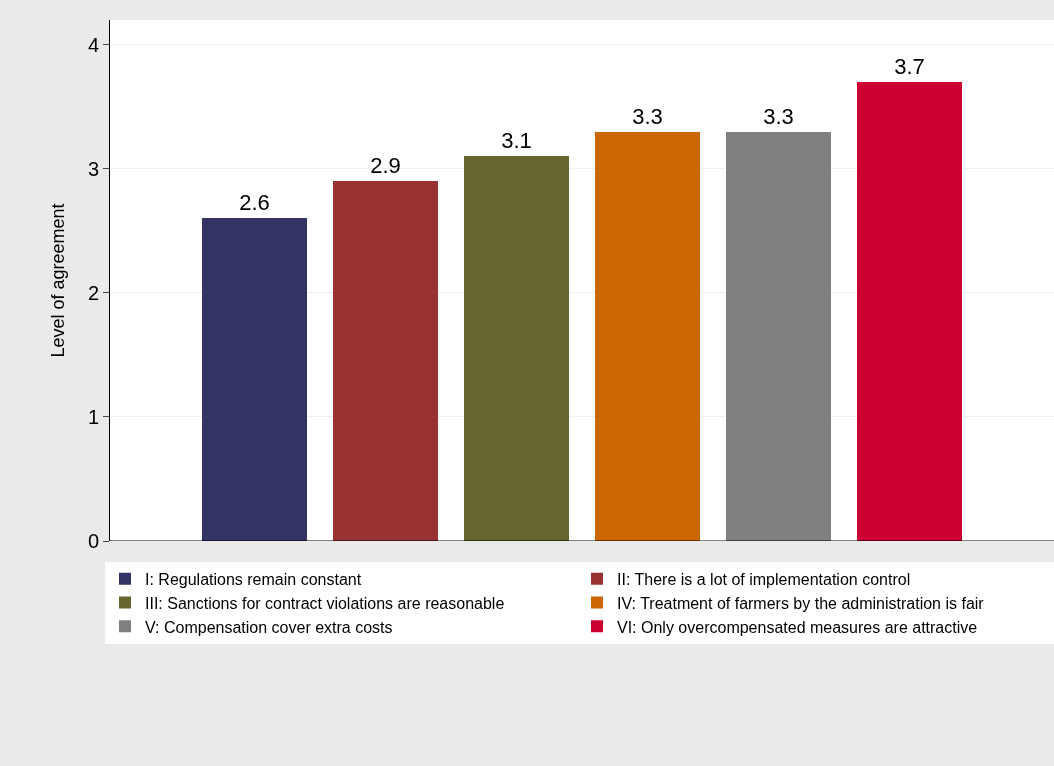 This screenshot has width=1054, height=766. What do you see at coordinates (801, 603) in the screenshot?
I see `legend-label: IV: Treatment of farmers by the administration is fair` at bounding box center [801, 603].